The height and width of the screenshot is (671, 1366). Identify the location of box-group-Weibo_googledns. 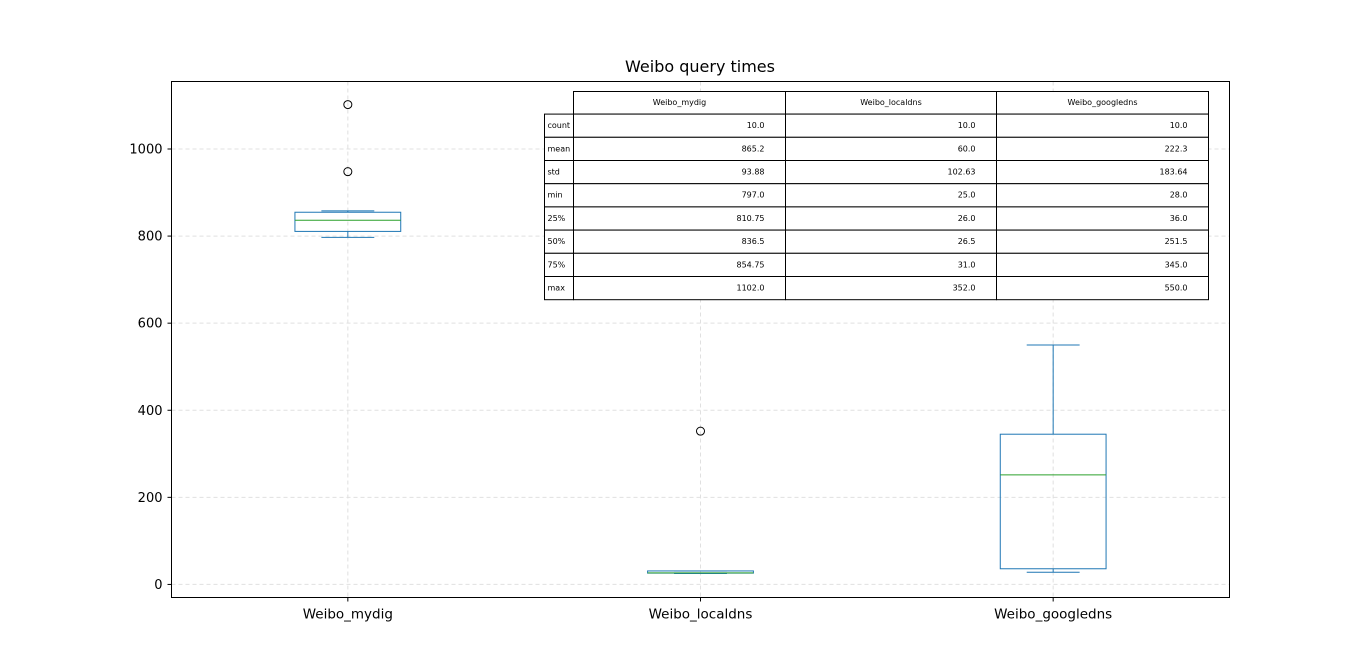
(1053, 458).